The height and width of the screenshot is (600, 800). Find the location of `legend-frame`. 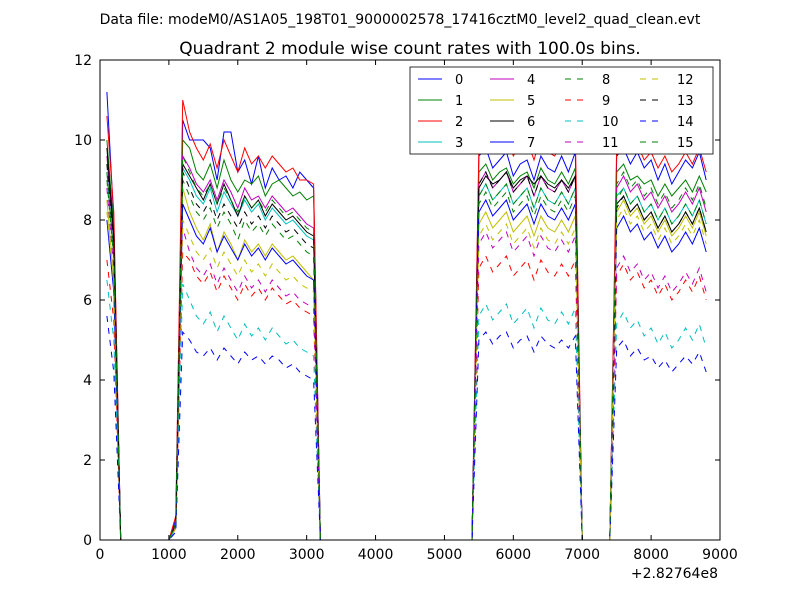

legend-frame is located at coordinates (561, 110).